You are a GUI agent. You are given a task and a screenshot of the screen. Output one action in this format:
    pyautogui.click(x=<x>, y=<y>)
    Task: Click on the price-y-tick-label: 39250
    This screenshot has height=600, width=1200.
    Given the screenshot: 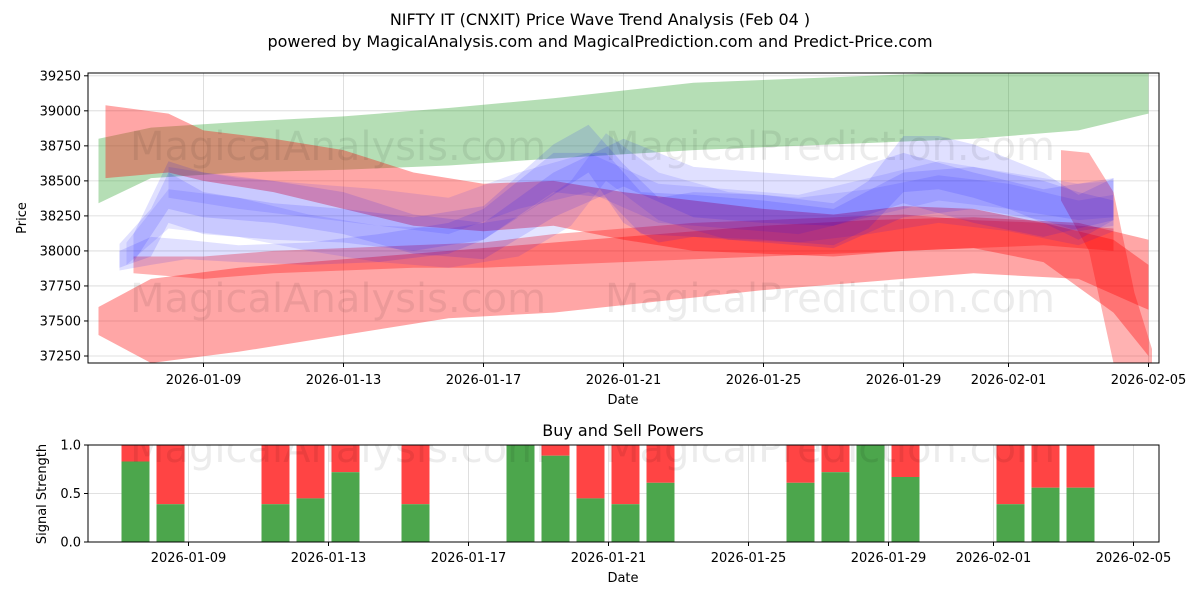 What is the action you would take?
    pyautogui.click(x=60, y=76)
    